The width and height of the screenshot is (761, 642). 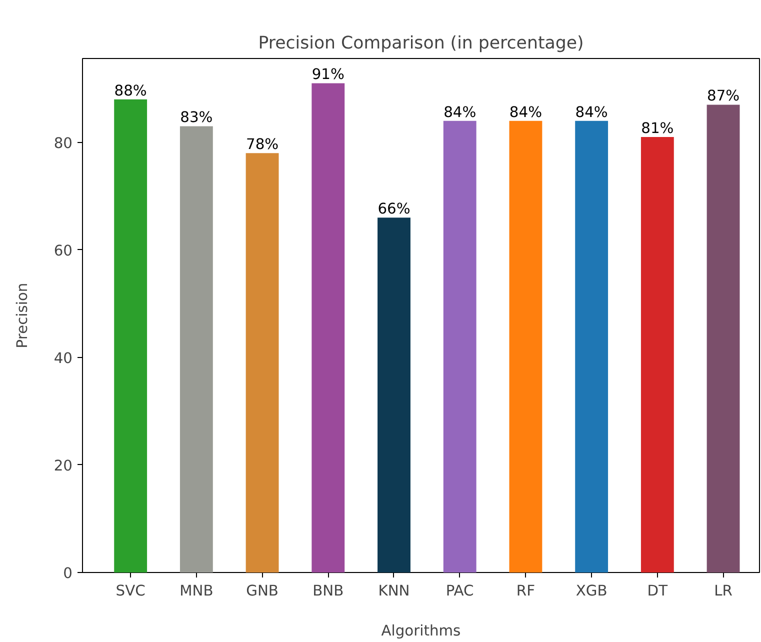 I want to click on x-tick-label: SVC, so click(x=131, y=591).